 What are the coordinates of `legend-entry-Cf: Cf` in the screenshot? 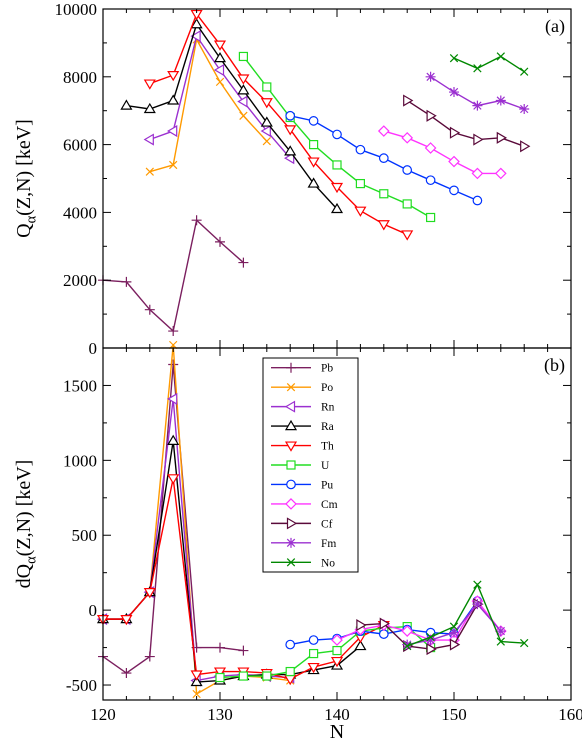 It's located at (302, 523).